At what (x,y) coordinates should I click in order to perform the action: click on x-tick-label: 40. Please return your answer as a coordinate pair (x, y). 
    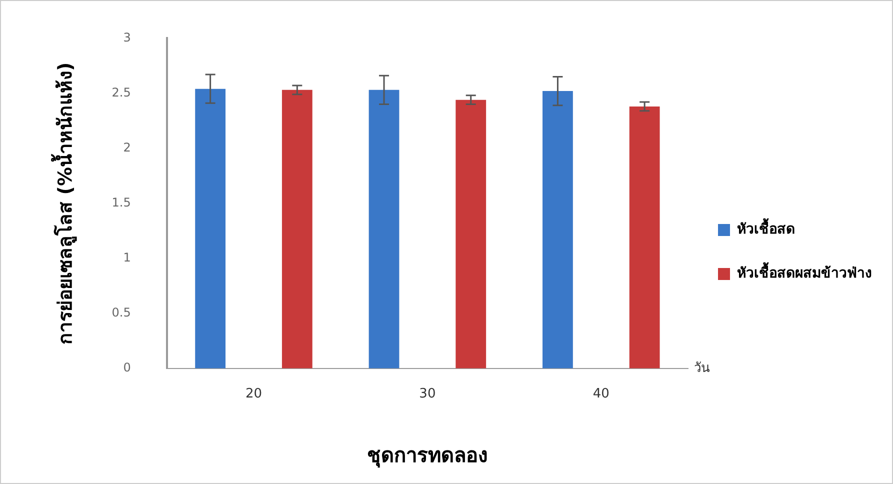
    Looking at the image, I should click on (601, 394).